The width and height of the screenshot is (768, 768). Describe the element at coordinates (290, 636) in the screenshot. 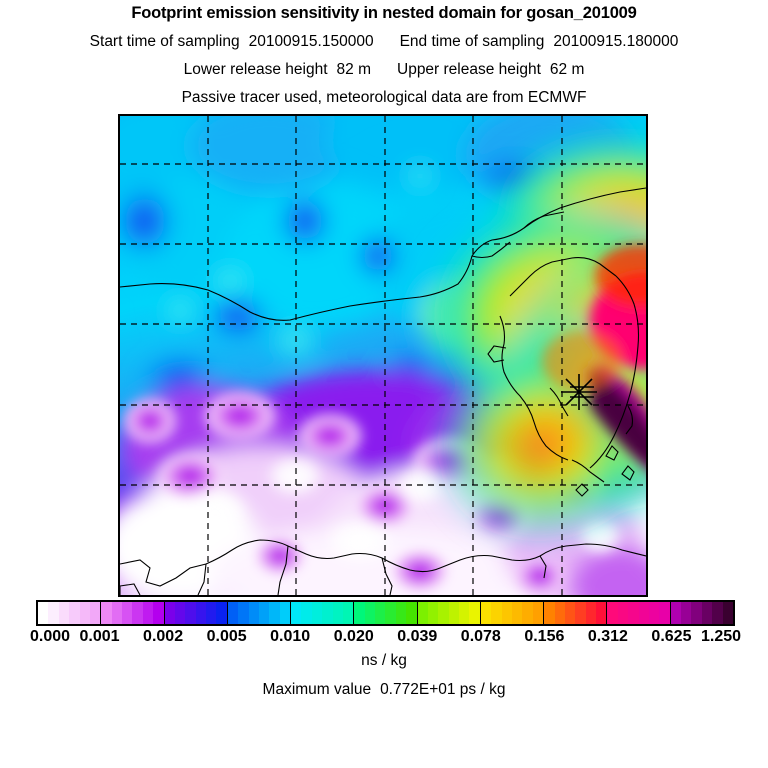

I see `colorbar-tick: 0.010` at that location.